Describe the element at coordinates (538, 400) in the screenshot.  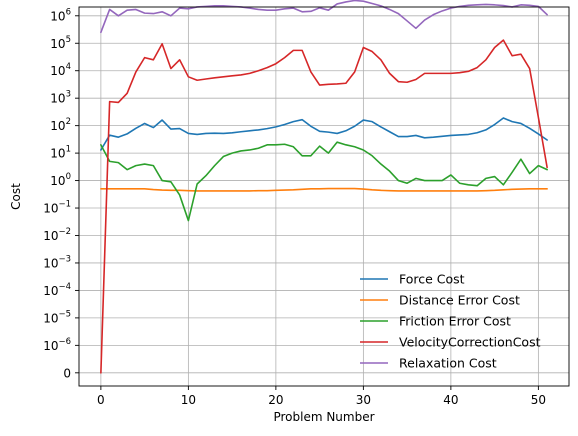
I see `x-tick-label: 50` at that location.